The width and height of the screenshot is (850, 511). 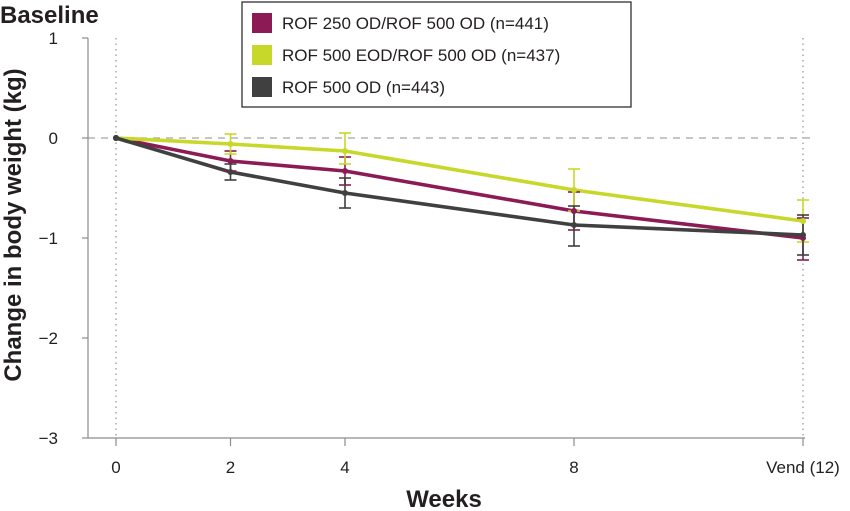 I want to click on y-axis-ticks: 1 0 −1 −2 −3, so click(x=63, y=238).